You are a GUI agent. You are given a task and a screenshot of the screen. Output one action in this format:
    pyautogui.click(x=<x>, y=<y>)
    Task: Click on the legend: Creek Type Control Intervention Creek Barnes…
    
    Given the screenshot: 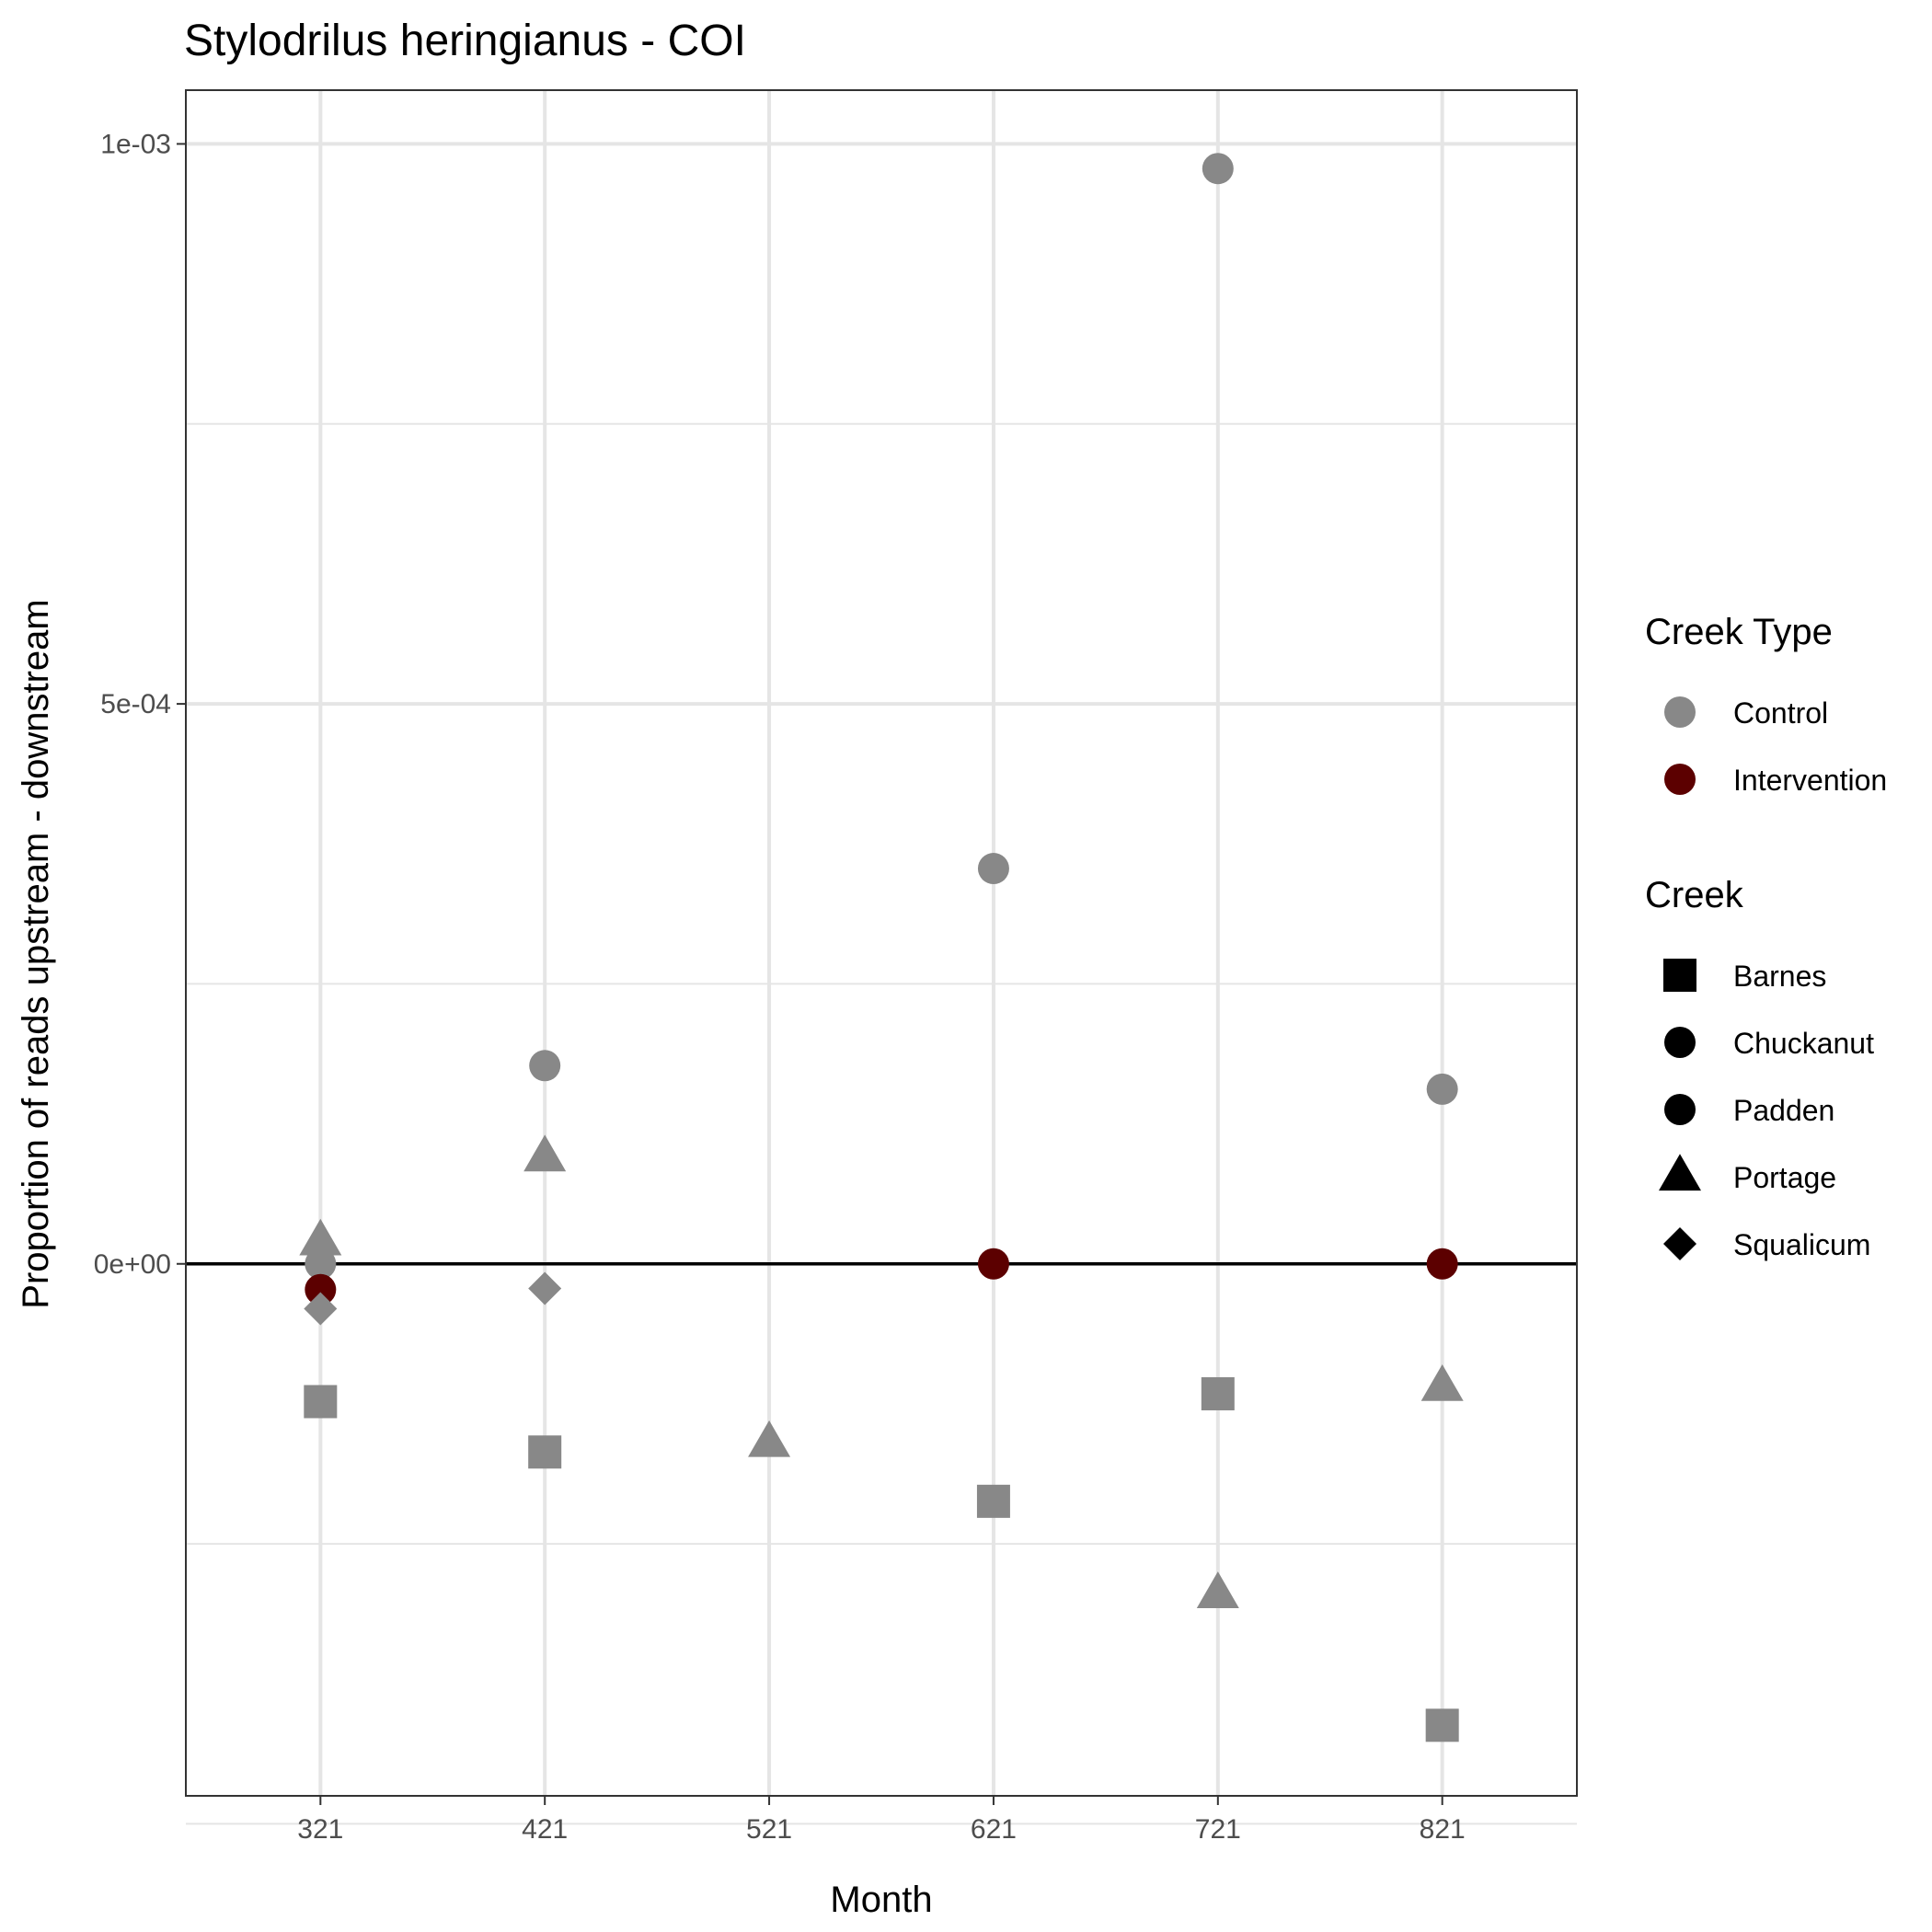 What is the action you would take?
    pyautogui.click(x=1766, y=936)
    